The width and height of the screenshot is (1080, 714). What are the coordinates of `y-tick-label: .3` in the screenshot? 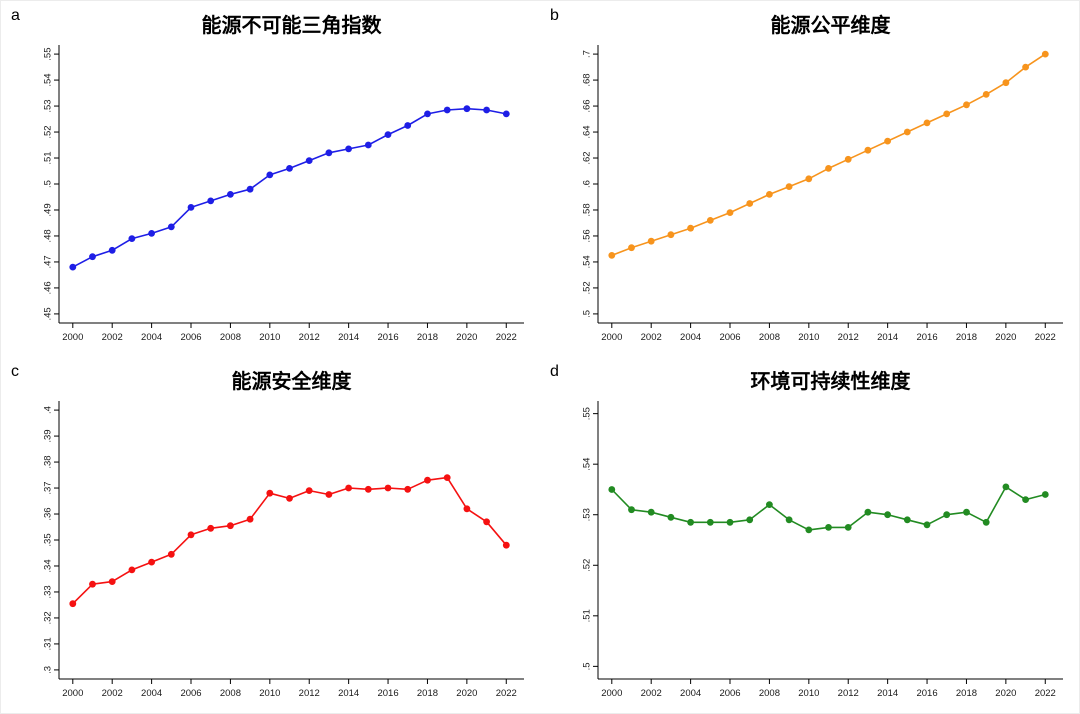 It's located at (48, 670).